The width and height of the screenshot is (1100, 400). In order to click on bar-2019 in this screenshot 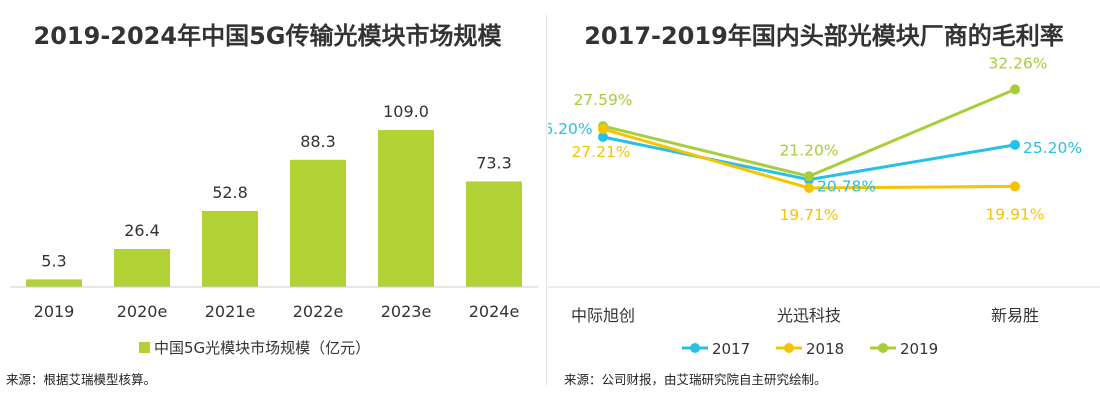, I will do `click(54, 283)`.